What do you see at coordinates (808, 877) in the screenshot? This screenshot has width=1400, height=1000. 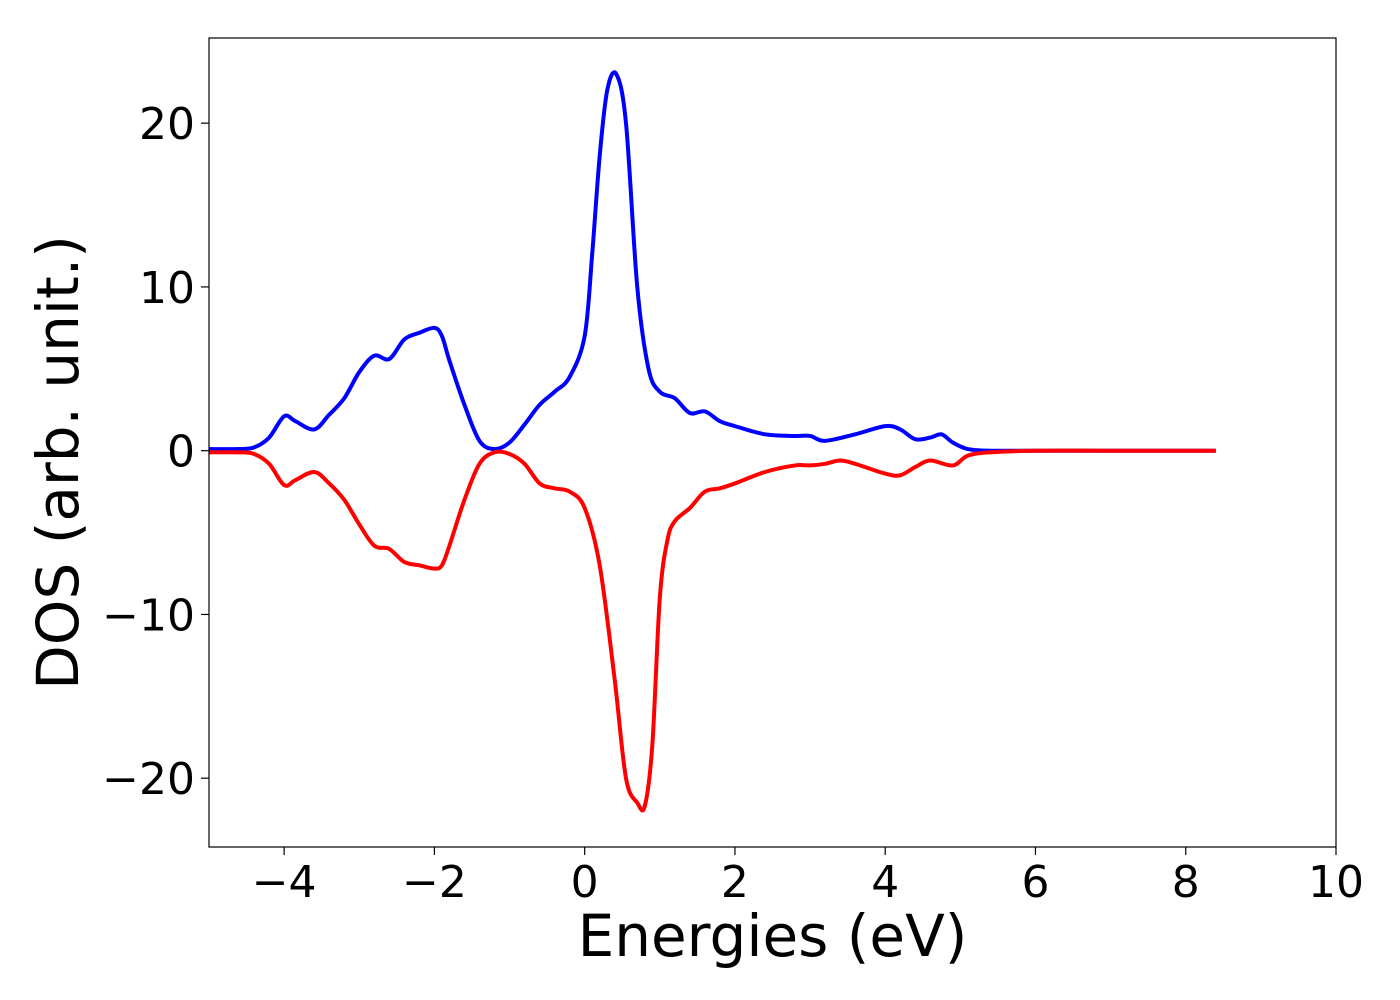 I see `x-axis-ticks: −4 −2 0 2 4 6 8 10` at bounding box center [808, 877].